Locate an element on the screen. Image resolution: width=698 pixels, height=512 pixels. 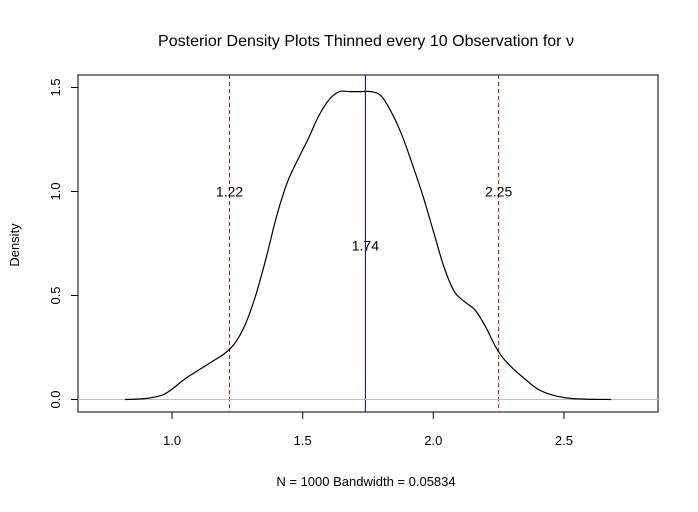
y-tick-label: 1.5 is located at coordinates (55, 87).